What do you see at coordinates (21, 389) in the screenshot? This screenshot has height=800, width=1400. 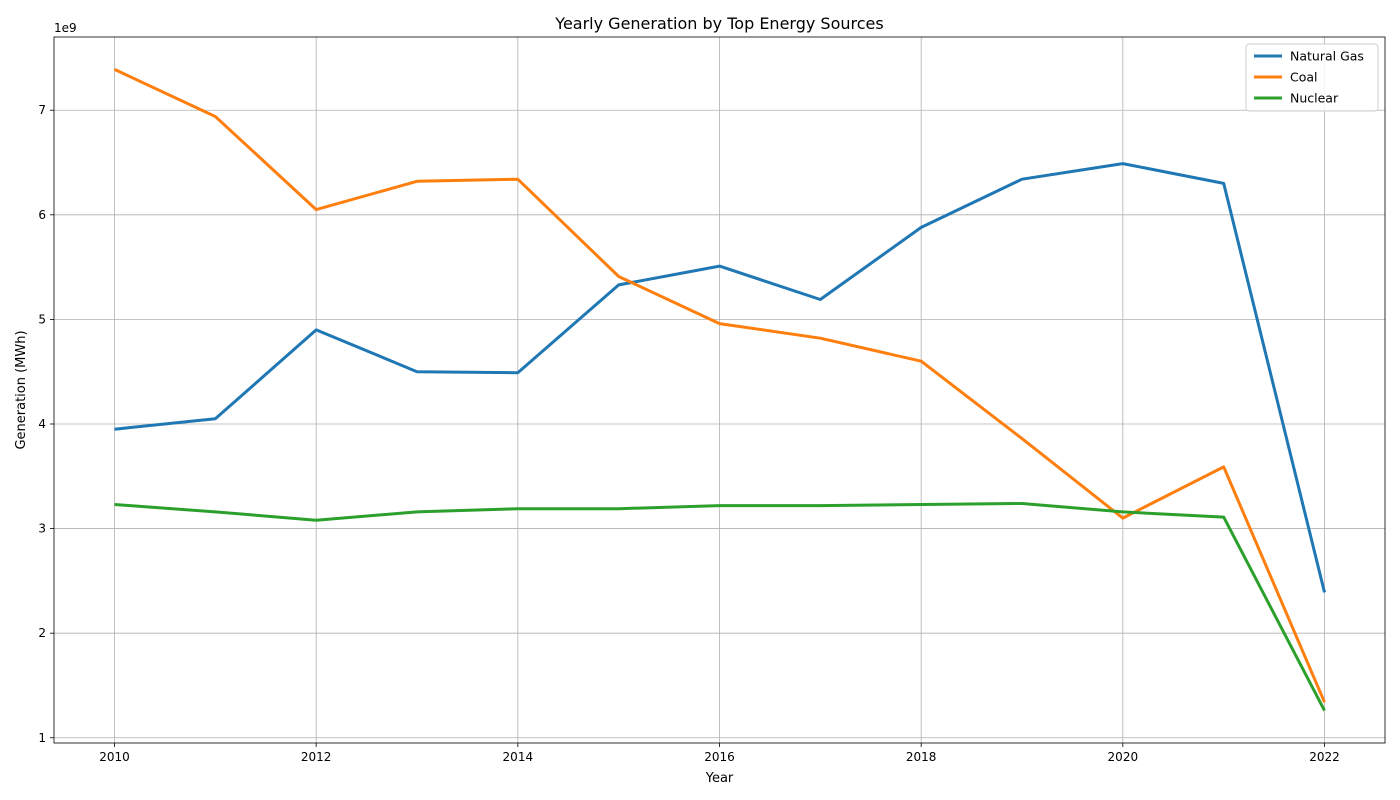 I see `y-axis-label: Generation (MWh)` at bounding box center [21, 389].